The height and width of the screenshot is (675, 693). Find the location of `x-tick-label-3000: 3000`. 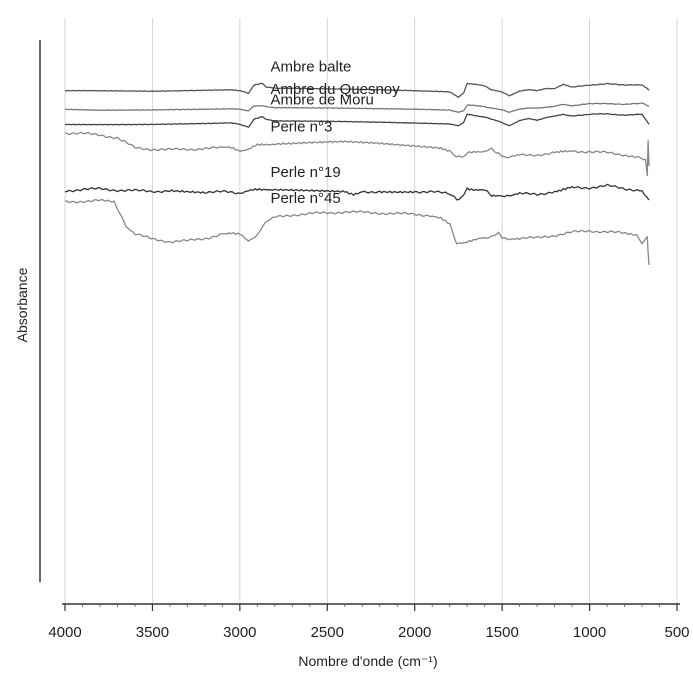

x-tick-label-3000: 3000 is located at coordinates (239, 632).